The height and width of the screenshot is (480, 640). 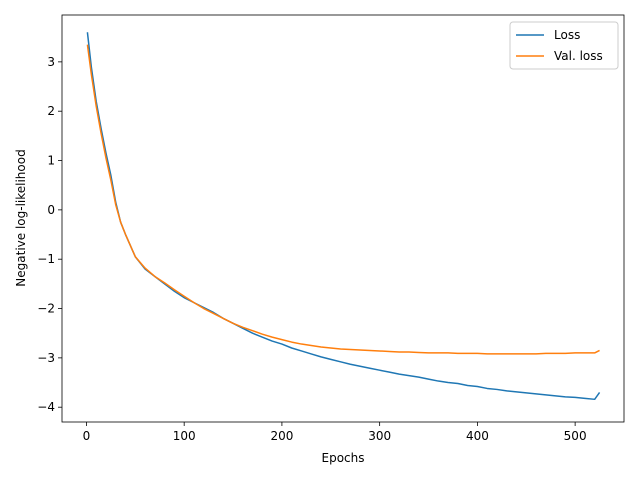 What do you see at coordinates (46, 358) in the screenshot?
I see `y-tick-label--3: −3` at bounding box center [46, 358].